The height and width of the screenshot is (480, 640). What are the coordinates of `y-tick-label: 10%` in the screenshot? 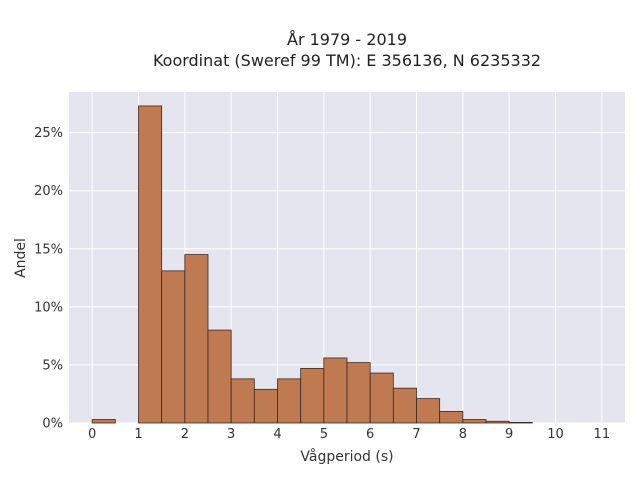 It's located at (48, 307).